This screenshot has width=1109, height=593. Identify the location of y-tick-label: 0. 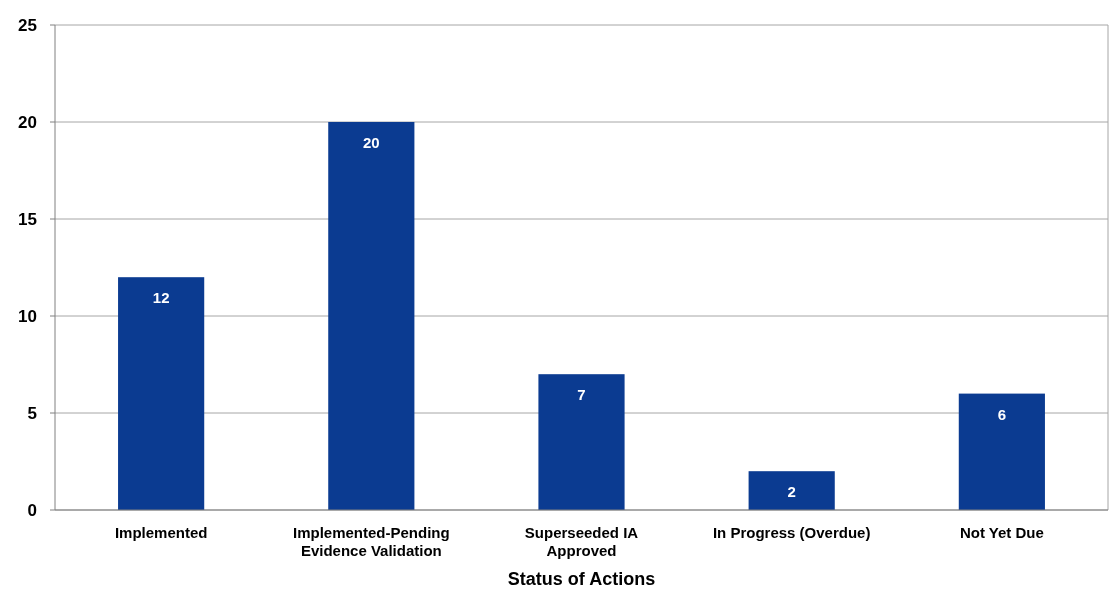
(32, 510).